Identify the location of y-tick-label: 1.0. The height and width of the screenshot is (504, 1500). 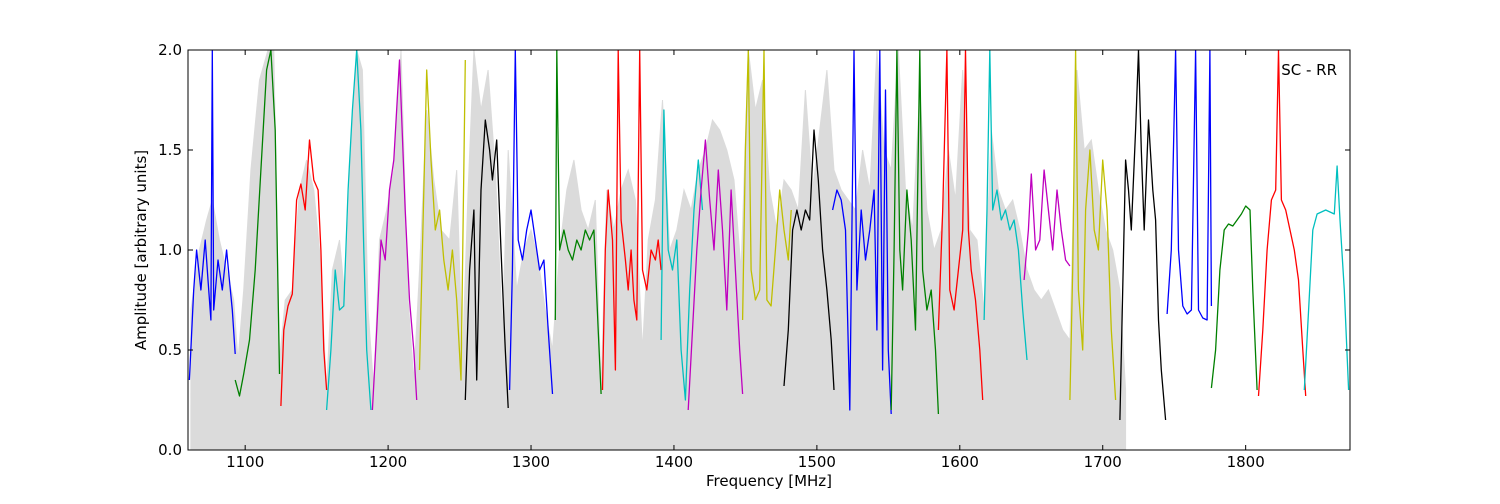
(170, 250).